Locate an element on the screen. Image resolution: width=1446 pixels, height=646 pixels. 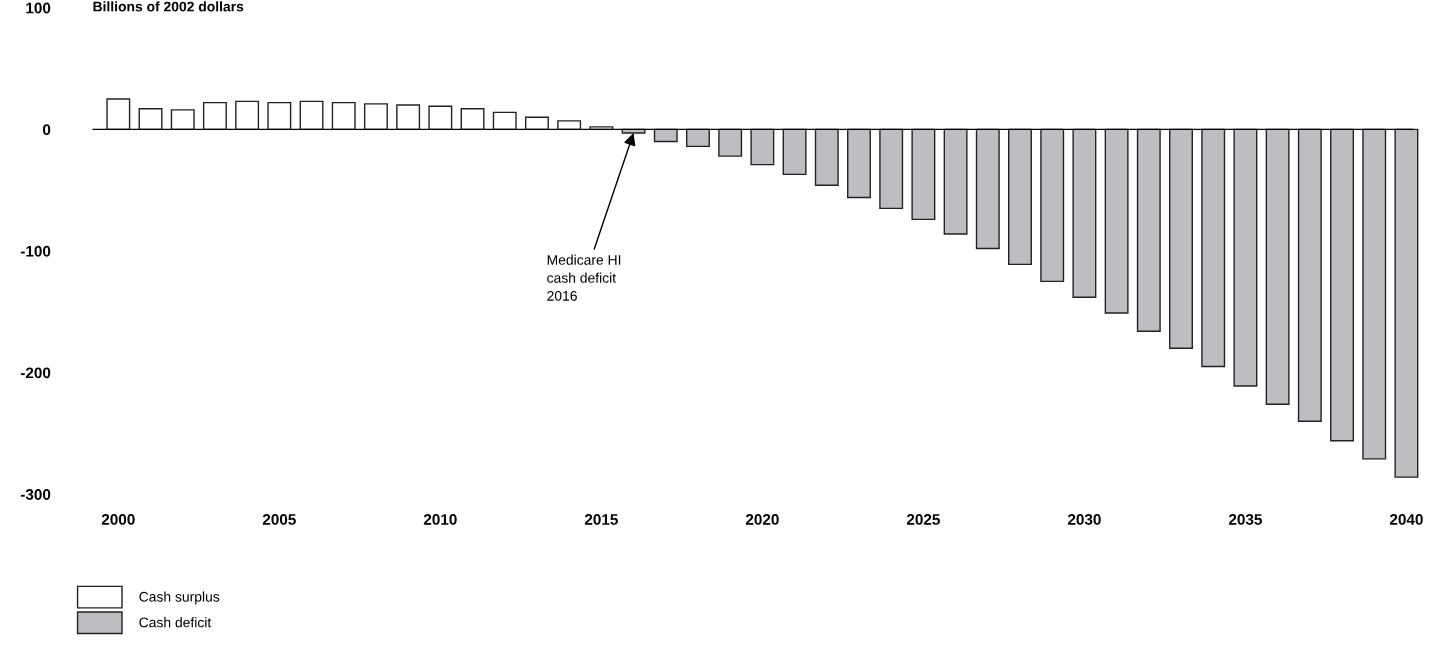
x-tick-label: 2000 is located at coordinates (118, 519).